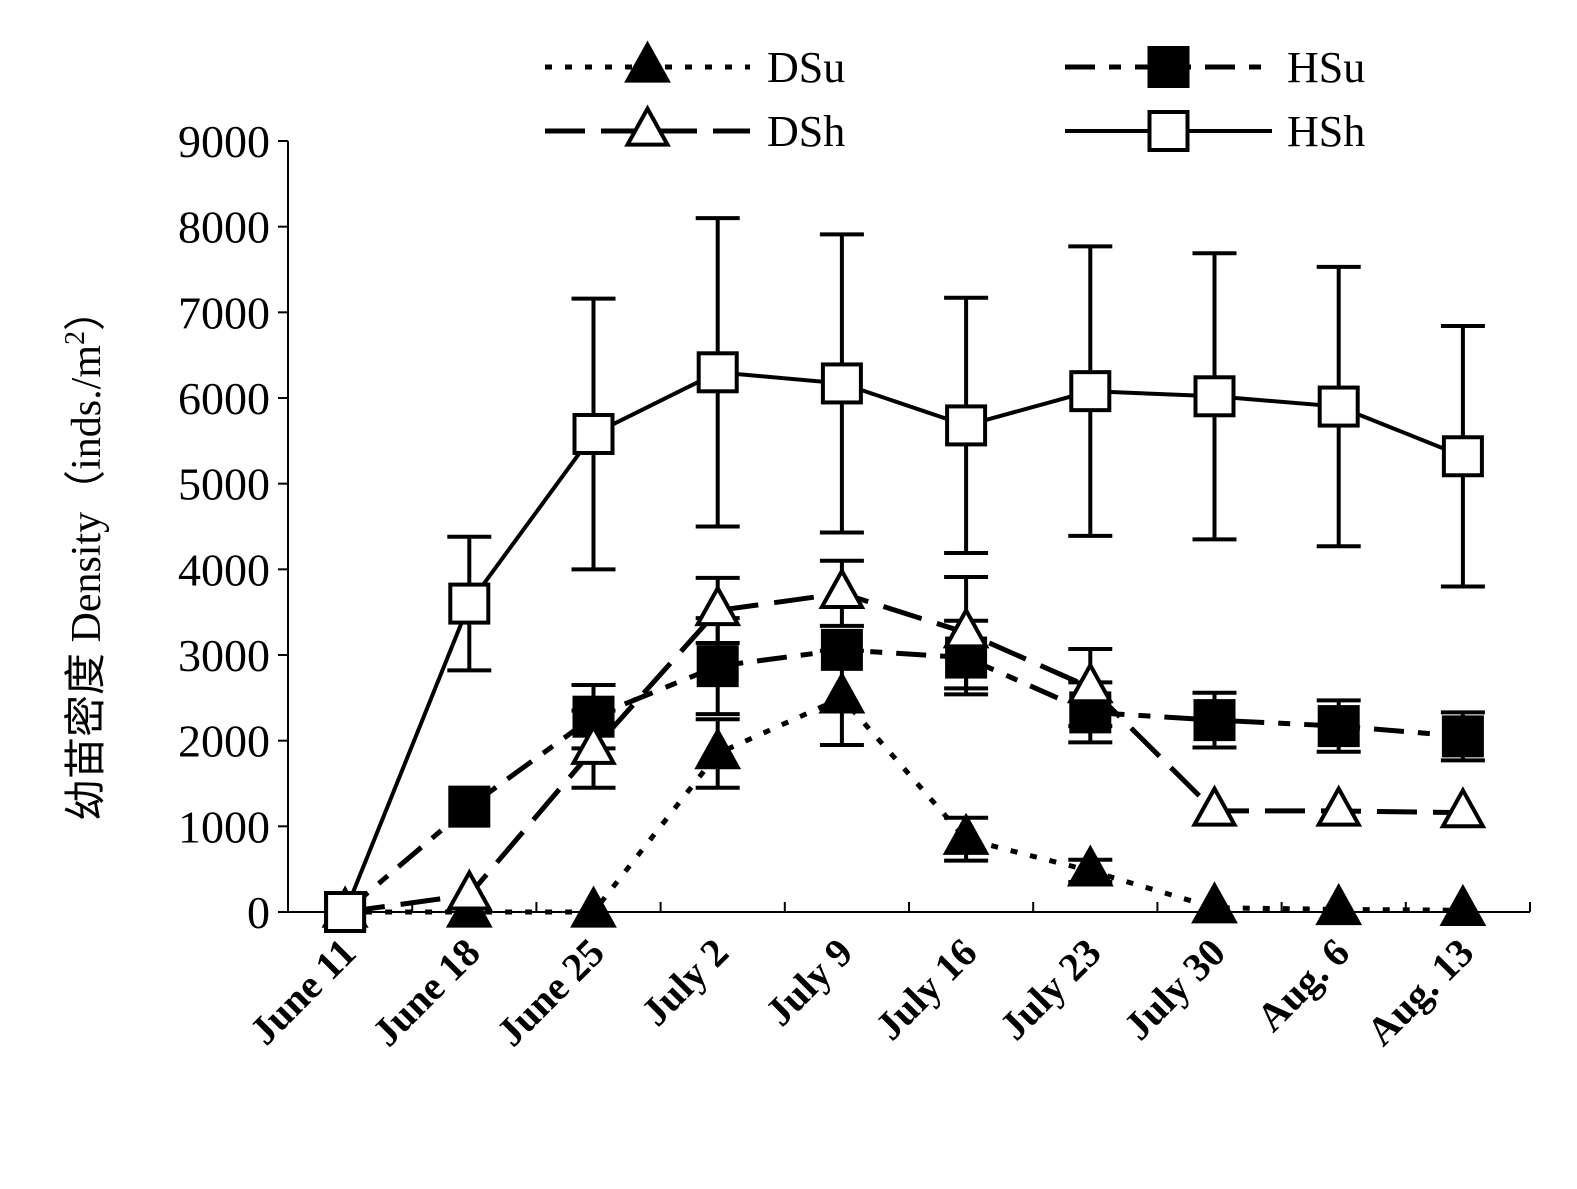 The height and width of the screenshot is (1189, 1577). What do you see at coordinates (224, 227) in the screenshot?
I see `y-tick-label: 8000` at bounding box center [224, 227].